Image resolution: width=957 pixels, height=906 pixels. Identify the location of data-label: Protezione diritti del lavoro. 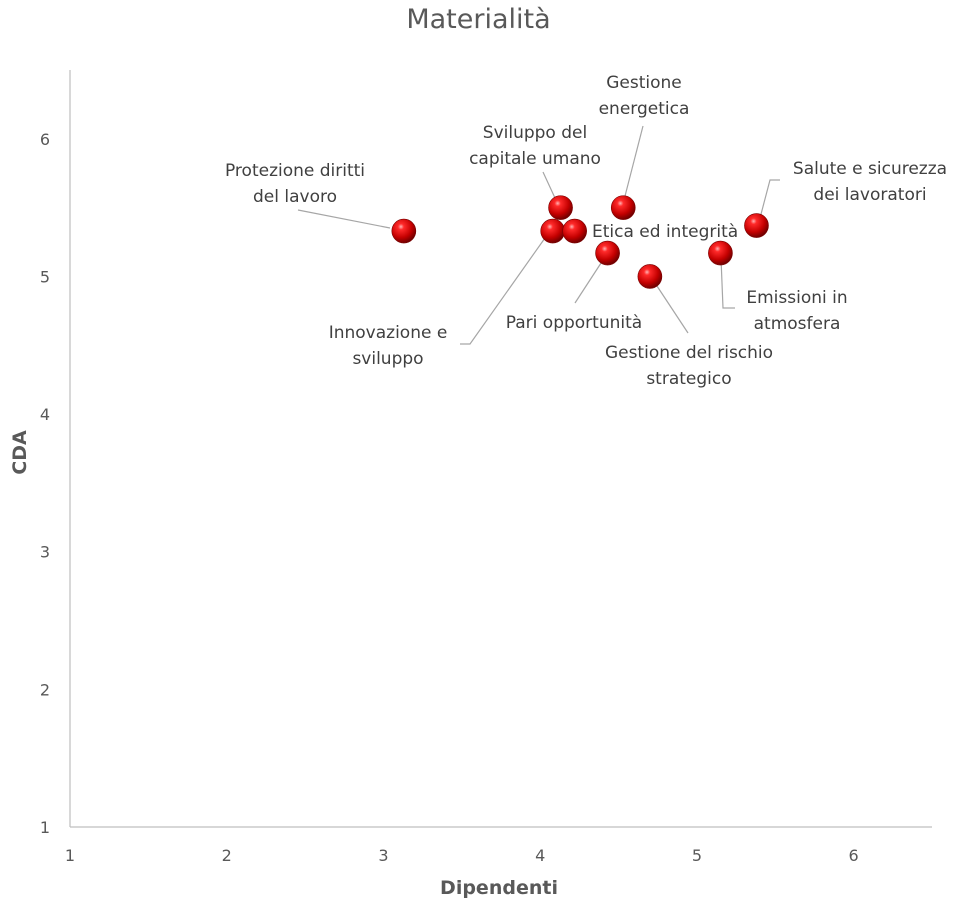
(295, 184).